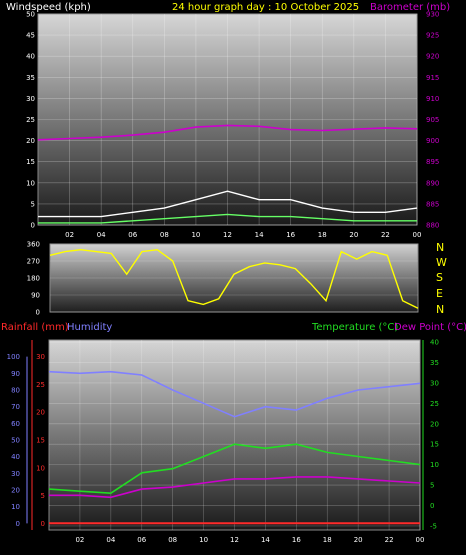 The width and height of the screenshot is (466, 555). Describe the element at coordinates (15, 507) in the screenshot. I see `humidity-tick-label: 10` at that location.